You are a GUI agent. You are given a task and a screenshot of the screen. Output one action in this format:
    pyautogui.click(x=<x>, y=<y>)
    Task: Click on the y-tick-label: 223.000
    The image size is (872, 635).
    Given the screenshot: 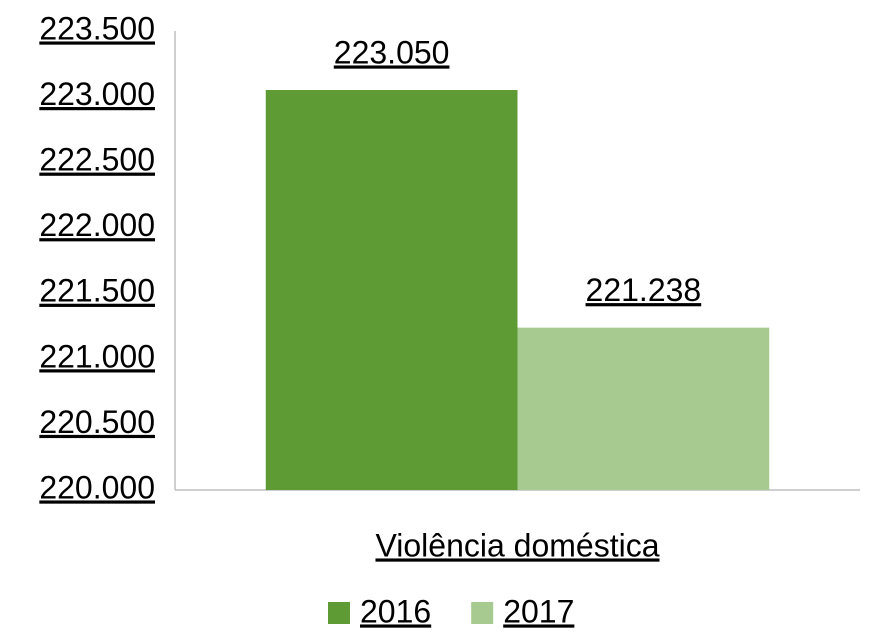 What is the action you would take?
    pyautogui.click(x=97, y=94)
    